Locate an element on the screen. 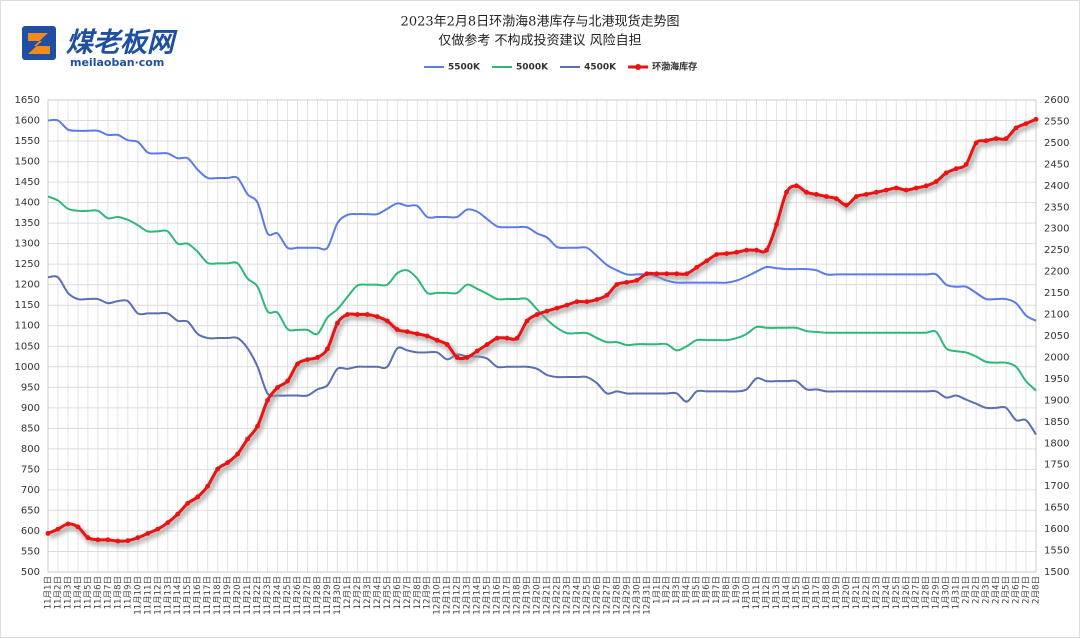  x-tick-label: 1月10日 is located at coordinates (747, 592).